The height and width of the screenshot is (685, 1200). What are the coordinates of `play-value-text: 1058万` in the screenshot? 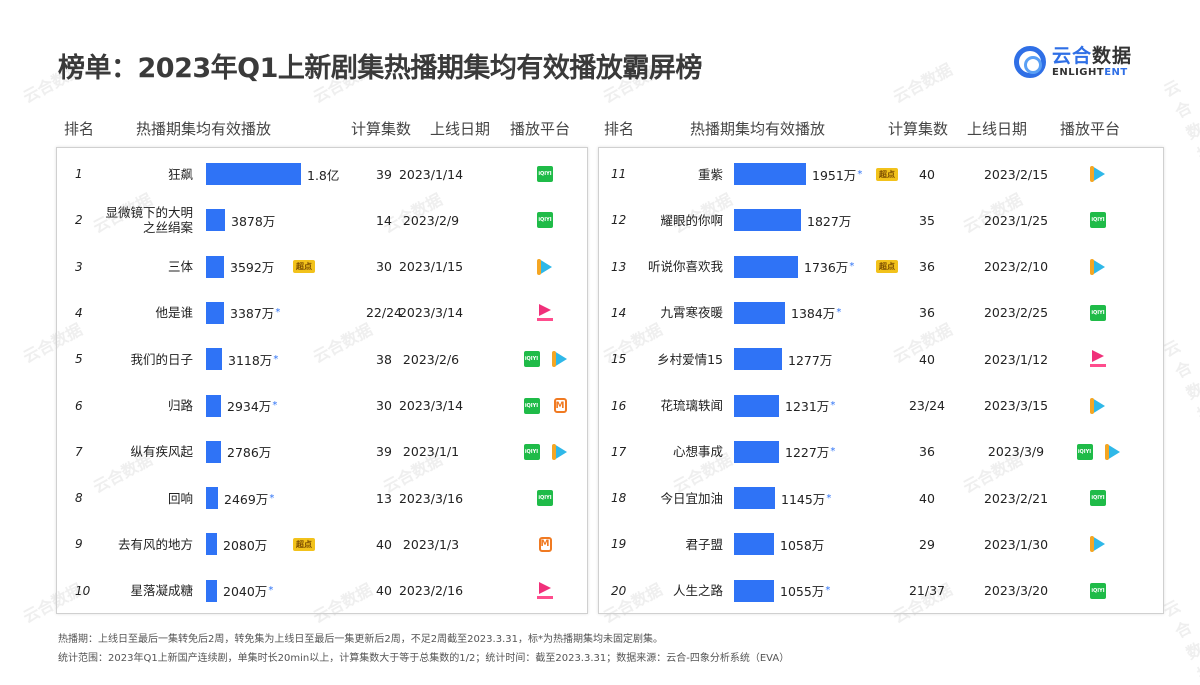 It's located at (802, 545).